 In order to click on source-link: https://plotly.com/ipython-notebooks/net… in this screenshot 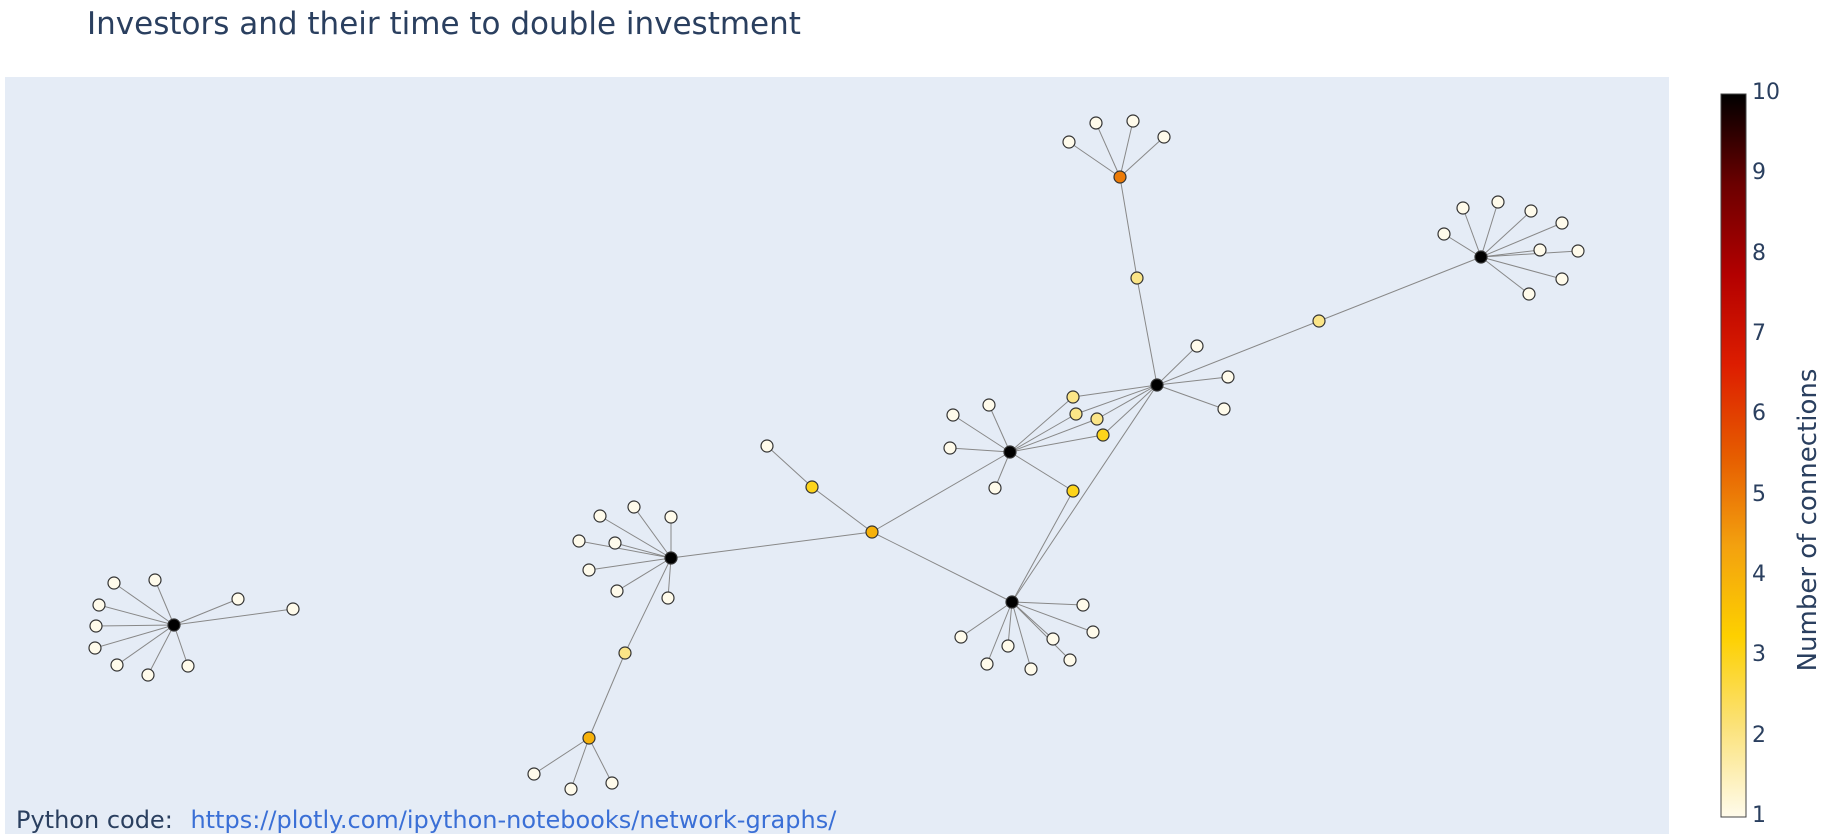, I will do `click(513, 820)`.